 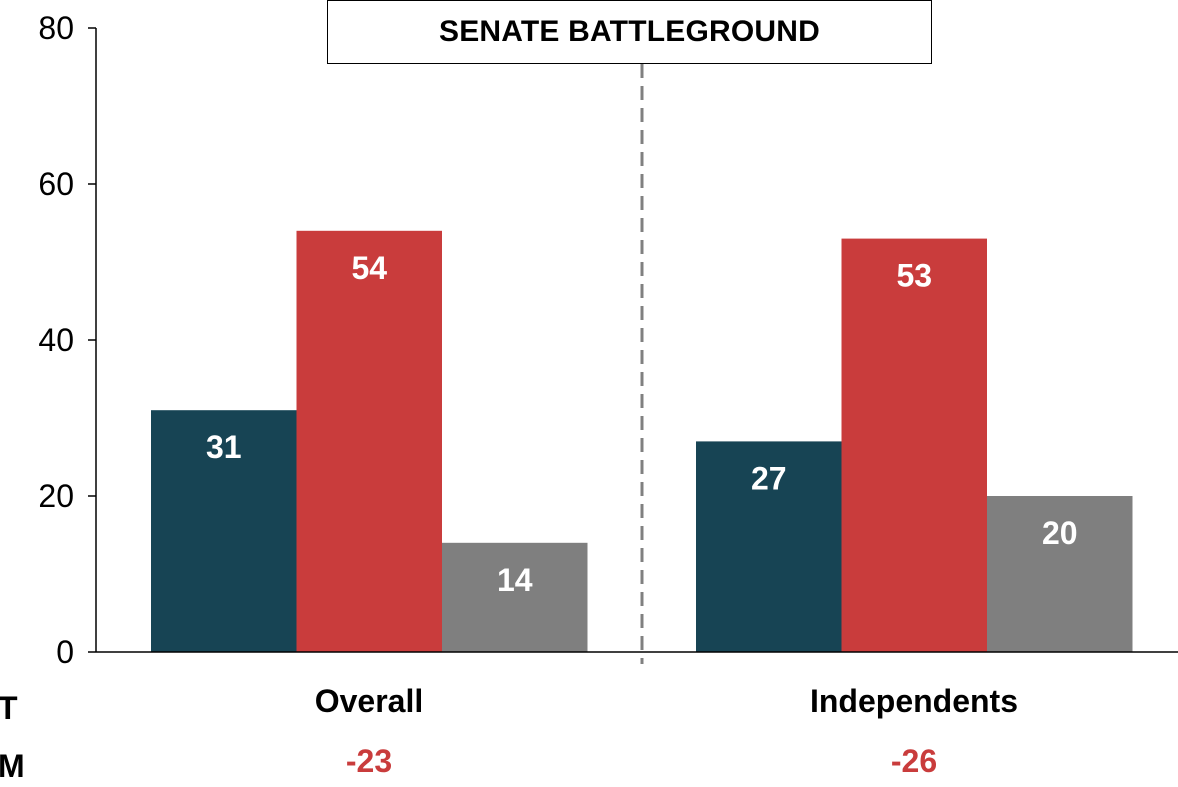 What do you see at coordinates (914, 761) in the screenshot?
I see `margin-value: -26` at bounding box center [914, 761].